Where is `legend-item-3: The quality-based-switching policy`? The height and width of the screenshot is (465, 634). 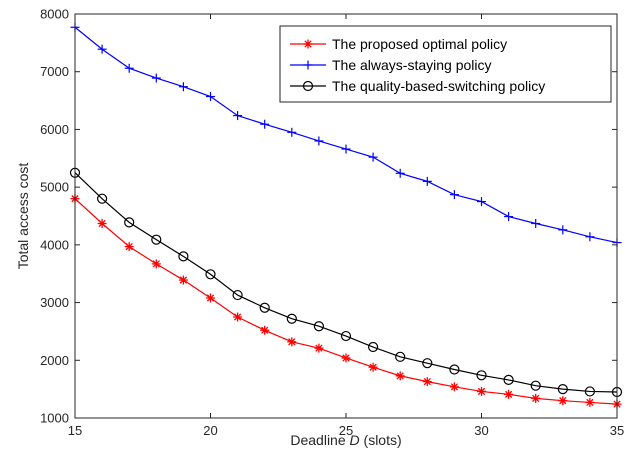 legend-item-3: The quality-based-switching policy is located at coordinates (417, 86).